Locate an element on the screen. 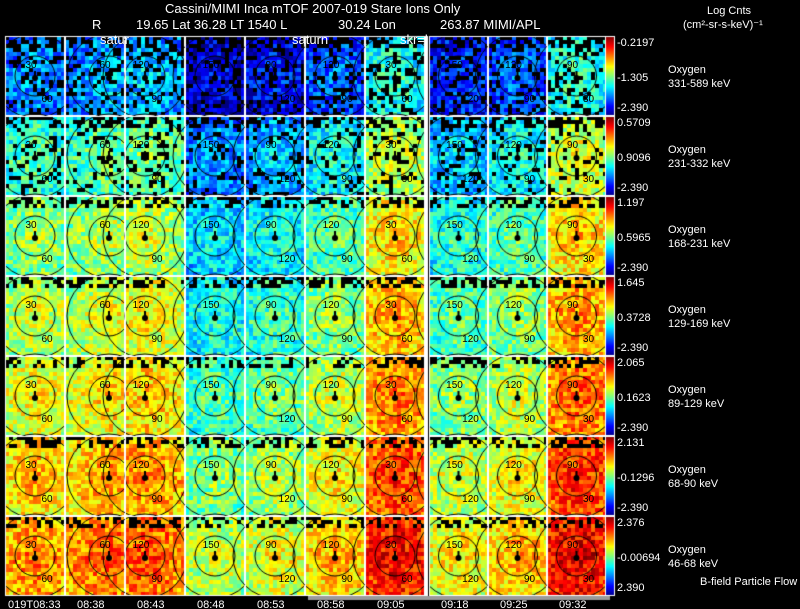 The width and height of the screenshot is (800, 609). row-energy-label: 129-169 keV is located at coordinates (699, 324).